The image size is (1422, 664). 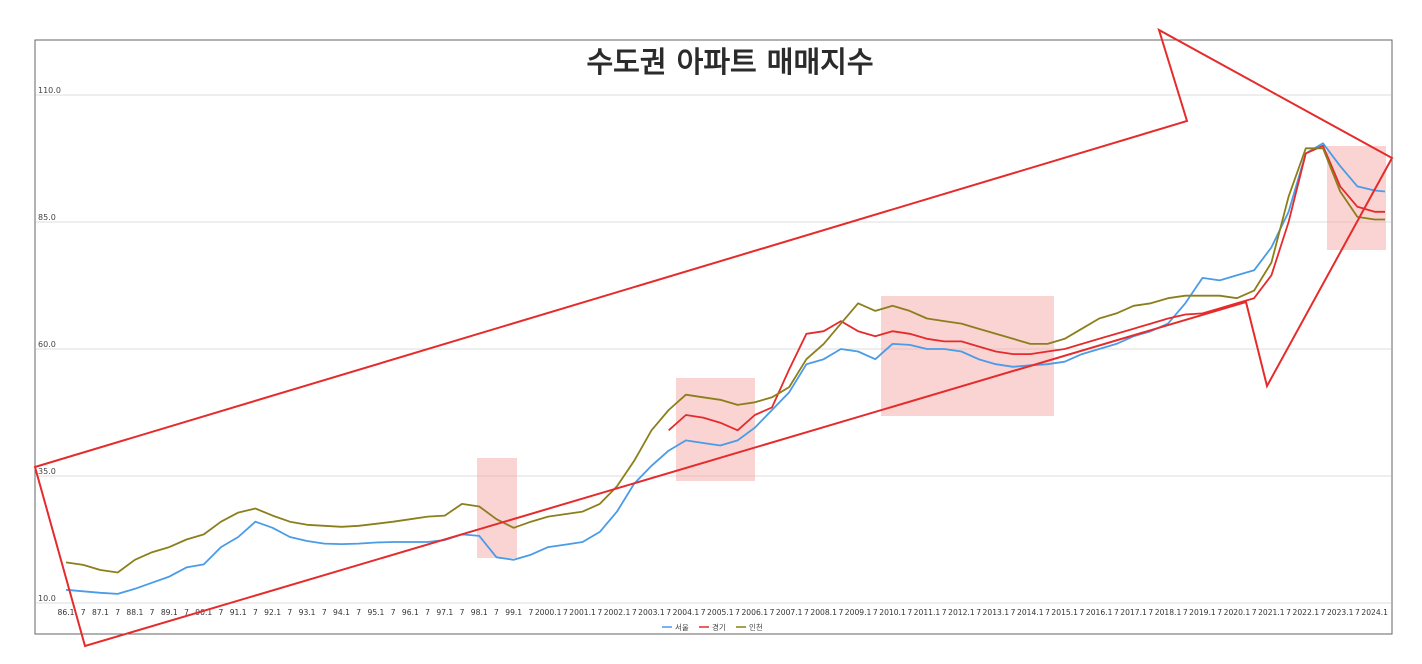 I want to click on x-tick-label: 2004.1, so click(x=686, y=612).